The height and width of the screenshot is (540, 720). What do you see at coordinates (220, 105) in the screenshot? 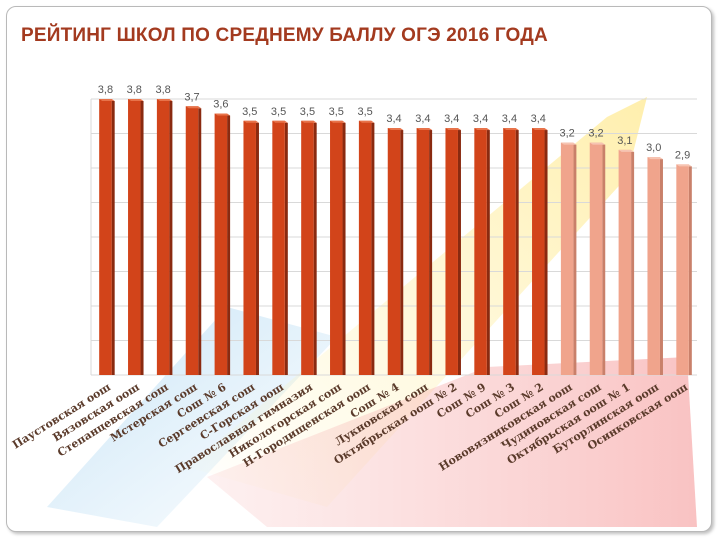
I see `value-label: 3,6` at bounding box center [220, 105].